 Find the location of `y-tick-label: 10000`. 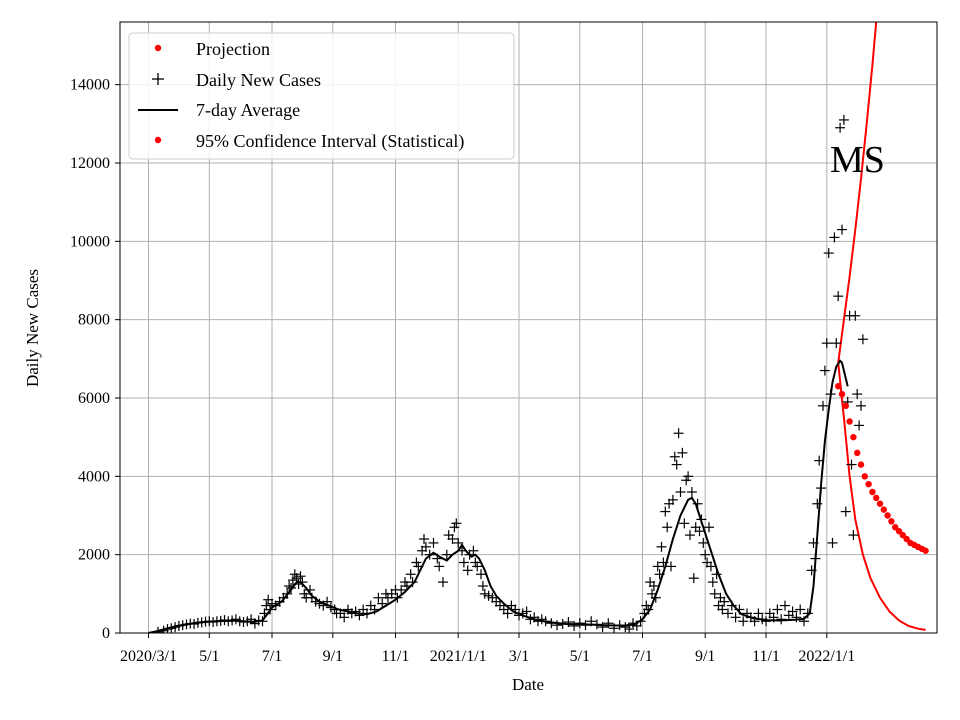

y-tick-label: 10000 is located at coordinates (90, 241).